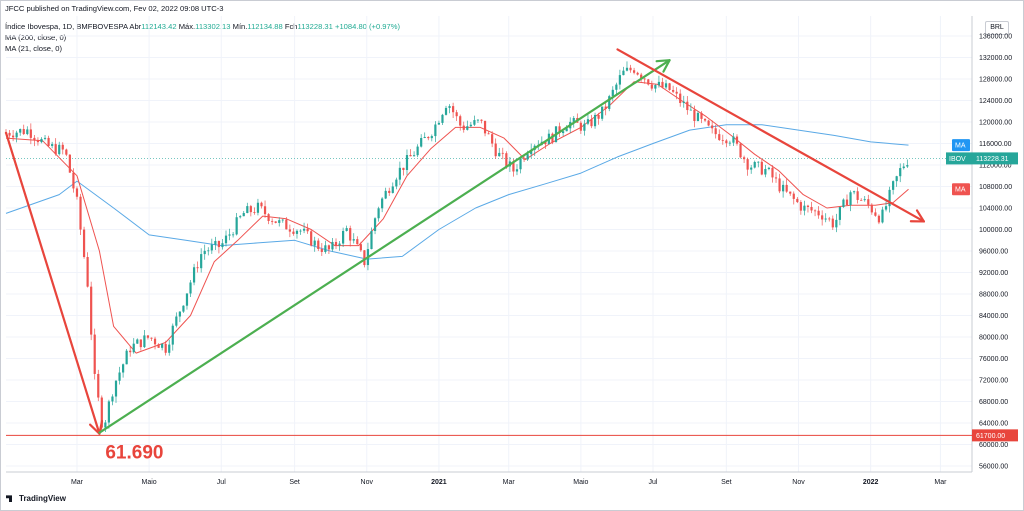  Describe the element at coordinates (993, 381) in the screenshot. I see `price-tick-label: 72000.00` at that location.